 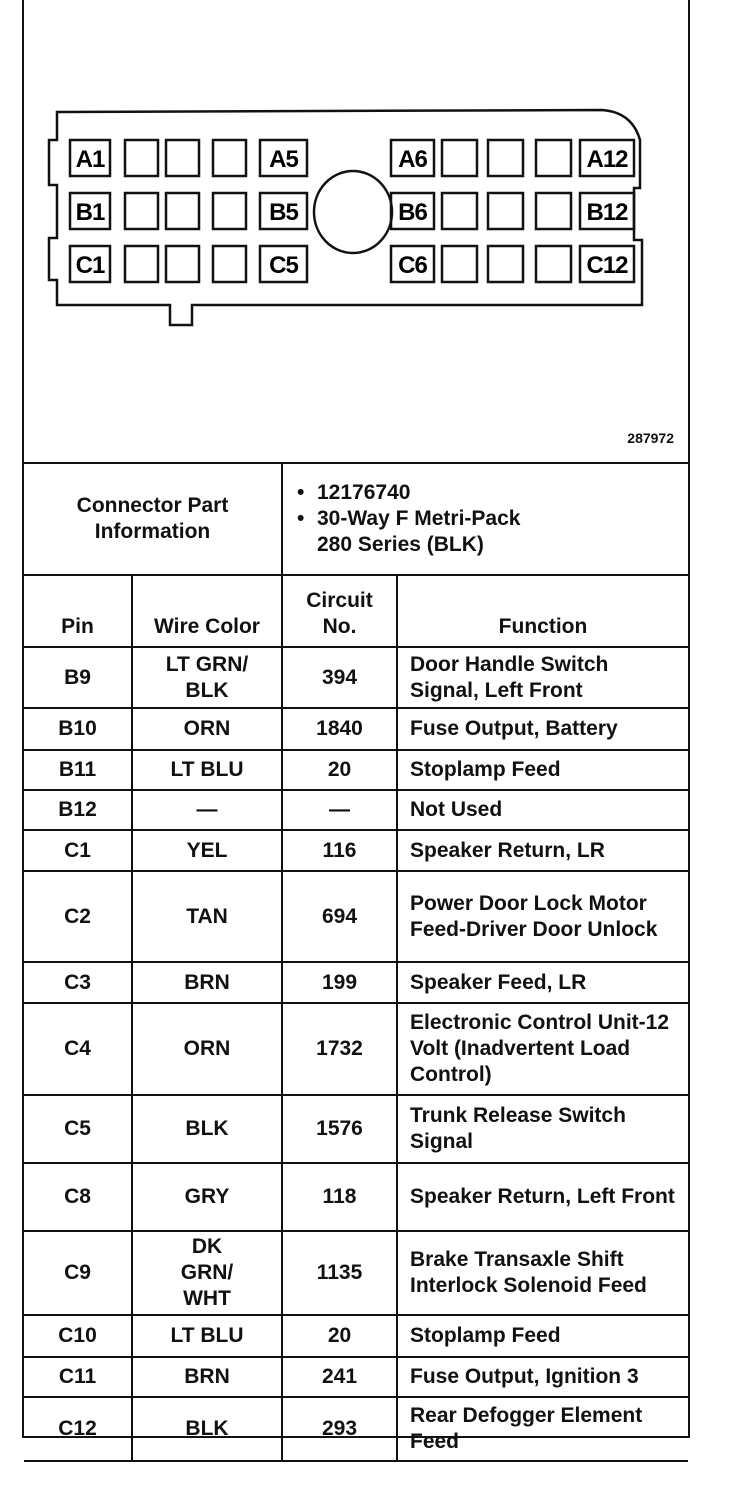 I want to click on table-row: C12 BLK 293 Rear Defogger Element Feed, so click(x=356, y=1429).